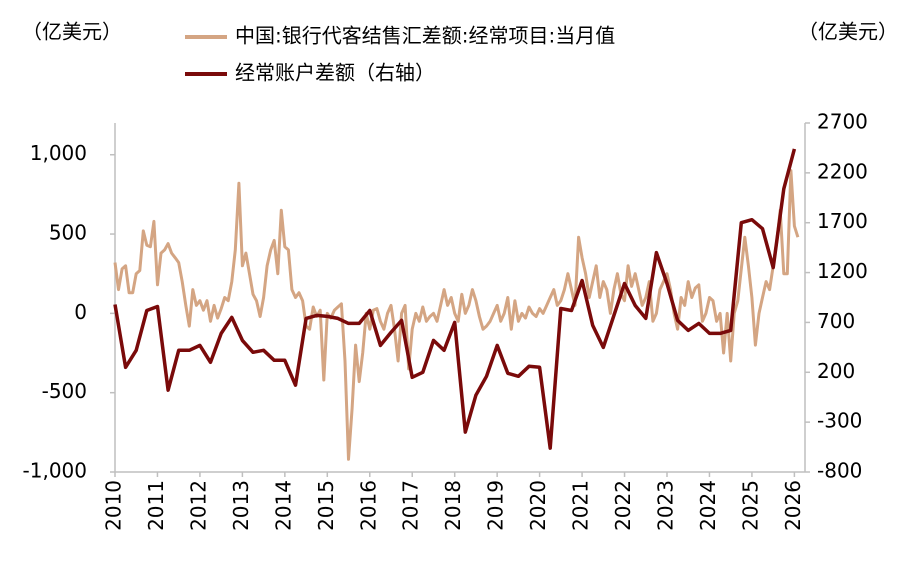 This screenshot has height=563, width=914. Describe the element at coordinates (68, 233) in the screenshot. I see `y-tick-label: 500` at that location.